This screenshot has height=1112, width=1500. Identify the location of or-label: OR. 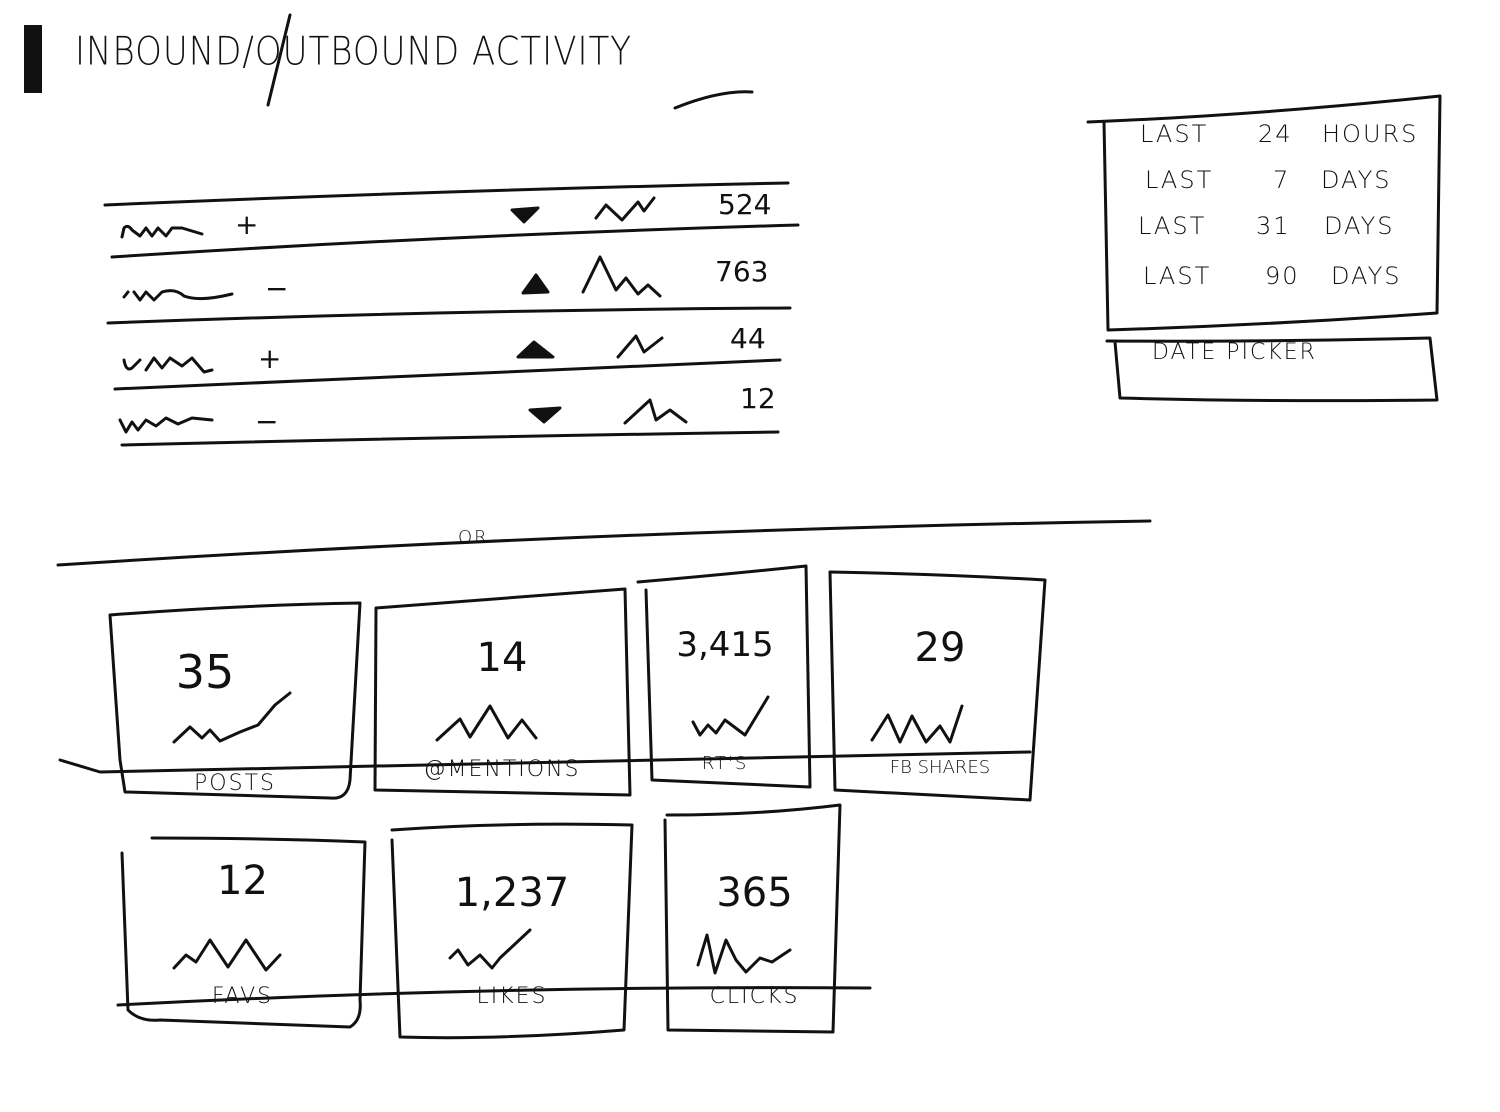
(473, 537).